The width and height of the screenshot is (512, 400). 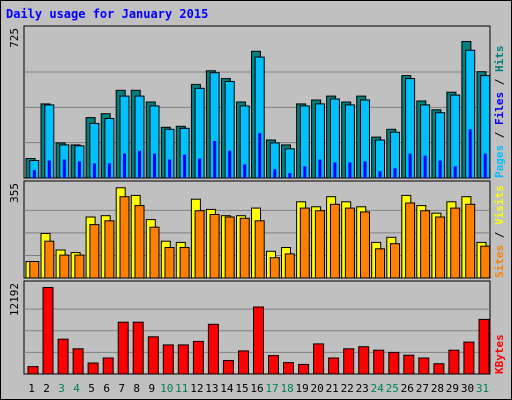 I want to click on x-tick-label: 18, so click(x=286, y=388).